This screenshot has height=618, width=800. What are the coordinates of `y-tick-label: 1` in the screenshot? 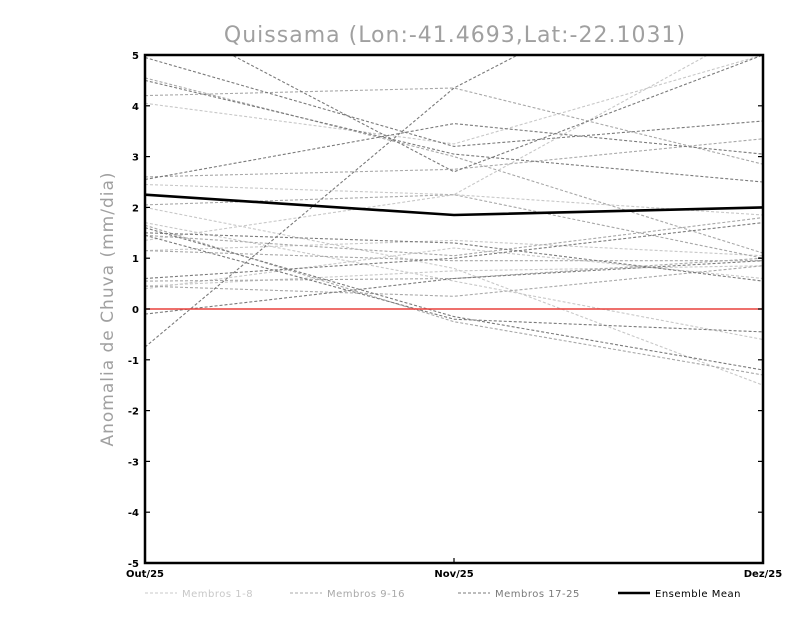 It's located at (135, 259).